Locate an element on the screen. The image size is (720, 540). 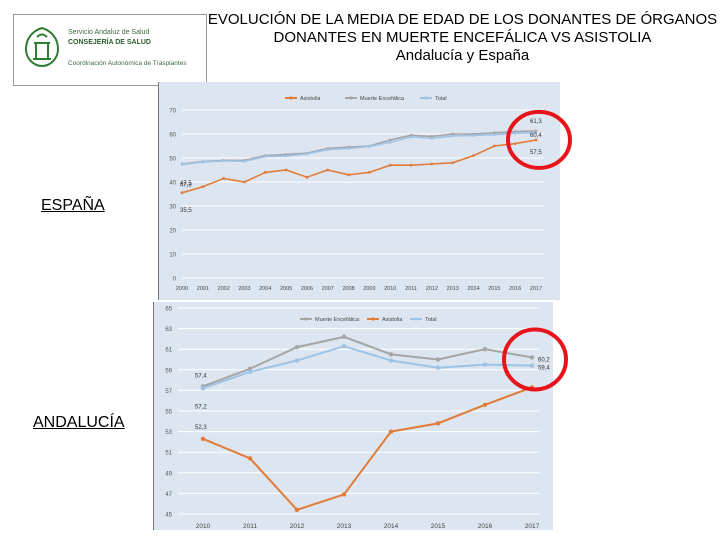
andalucia-data-label: 52,3 is located at coordinates (201, 428).